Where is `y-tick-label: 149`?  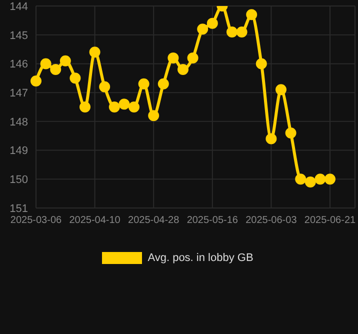
y-tick-label: 149 is located at coordinates (19, 151).